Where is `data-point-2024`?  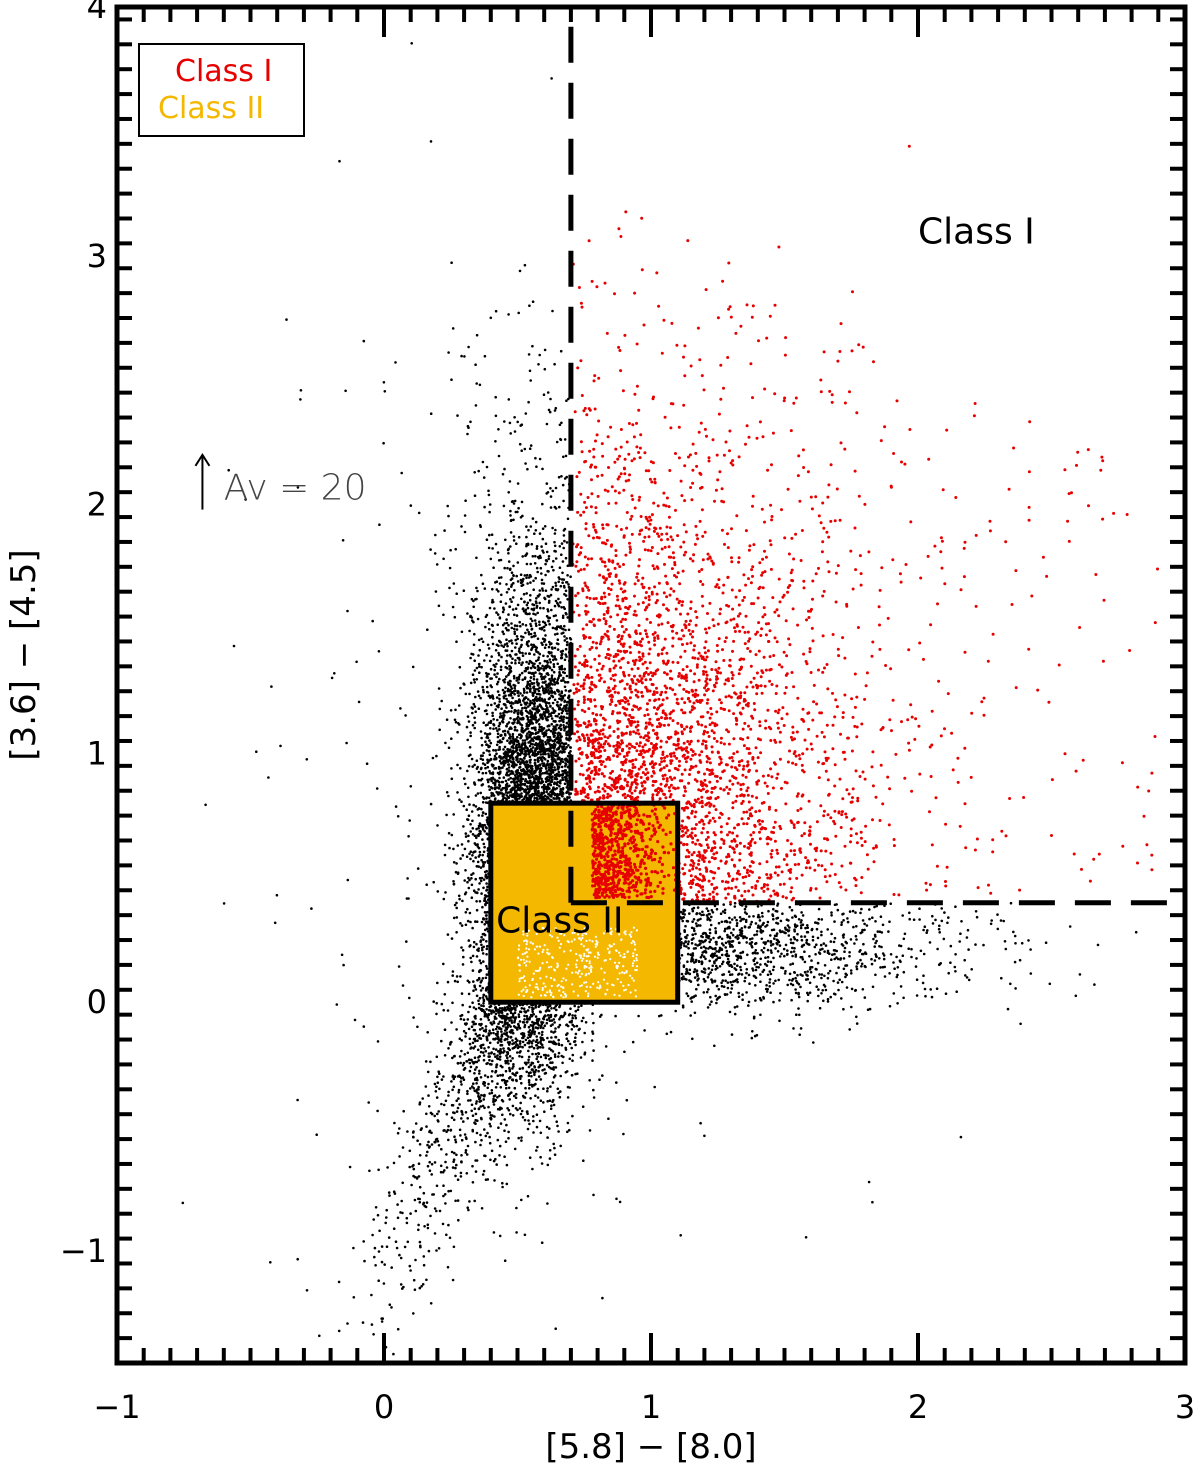 data-point-2024 is located at coordinates (473, 834).